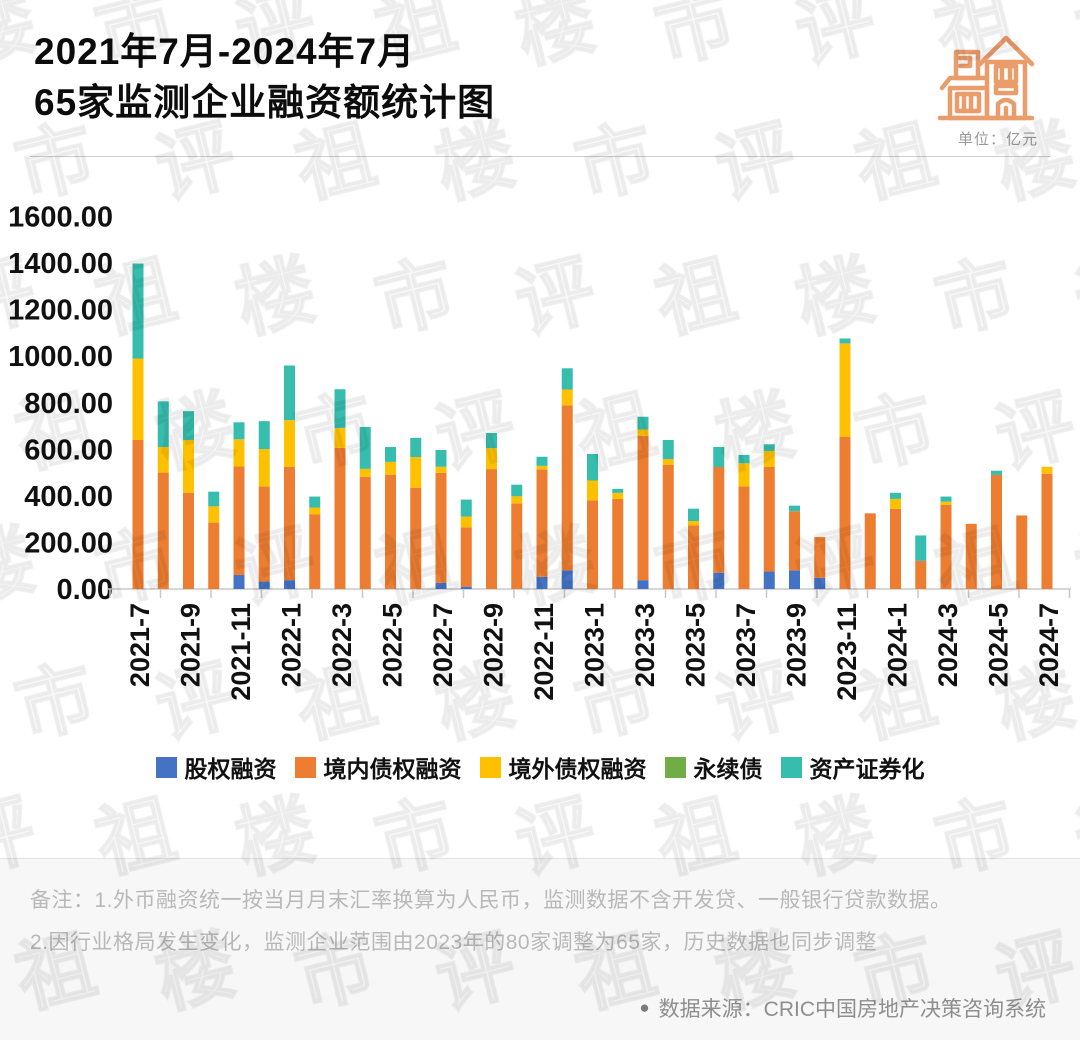  What do you see at coordinates (392, 769) in the screenshot?
I see `legend-label: 境内债权融资` at bounding box center [392, 769].